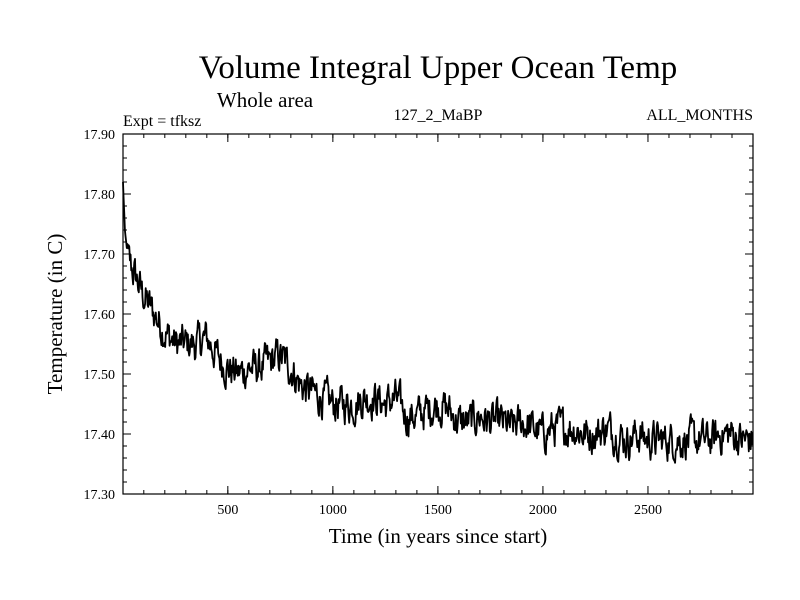  Describe the element at coordinates (100, 315) in the screenshot. I see `y-tick-label: 17.60` at that location.